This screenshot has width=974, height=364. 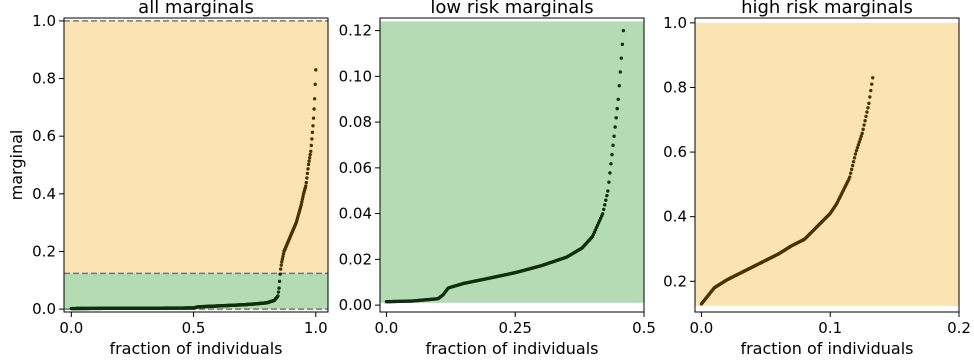 I want to click on y-axis-label: marginal, so click(x=16, y=165).